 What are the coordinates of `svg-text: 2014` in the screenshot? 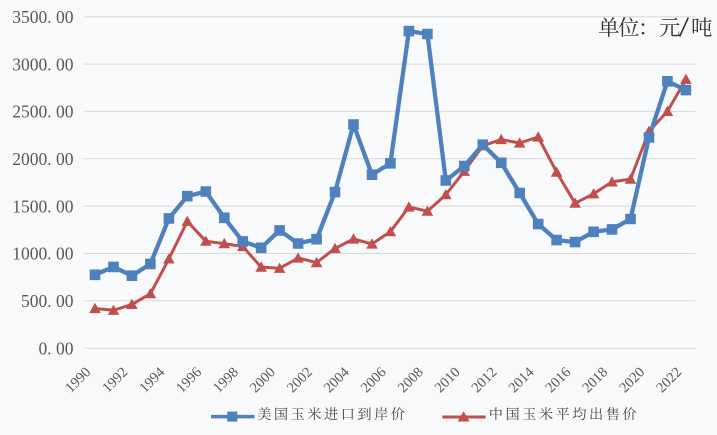 It's located at (522, 380).